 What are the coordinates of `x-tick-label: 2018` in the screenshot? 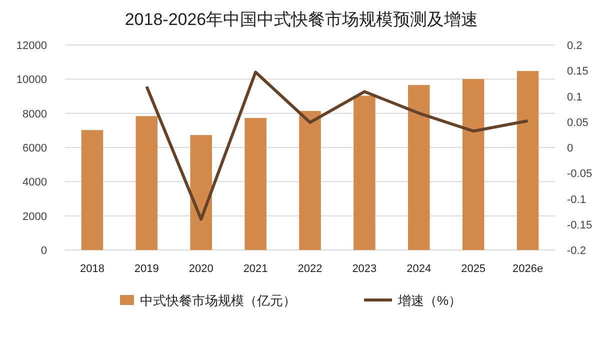 It's located at (92, 269).